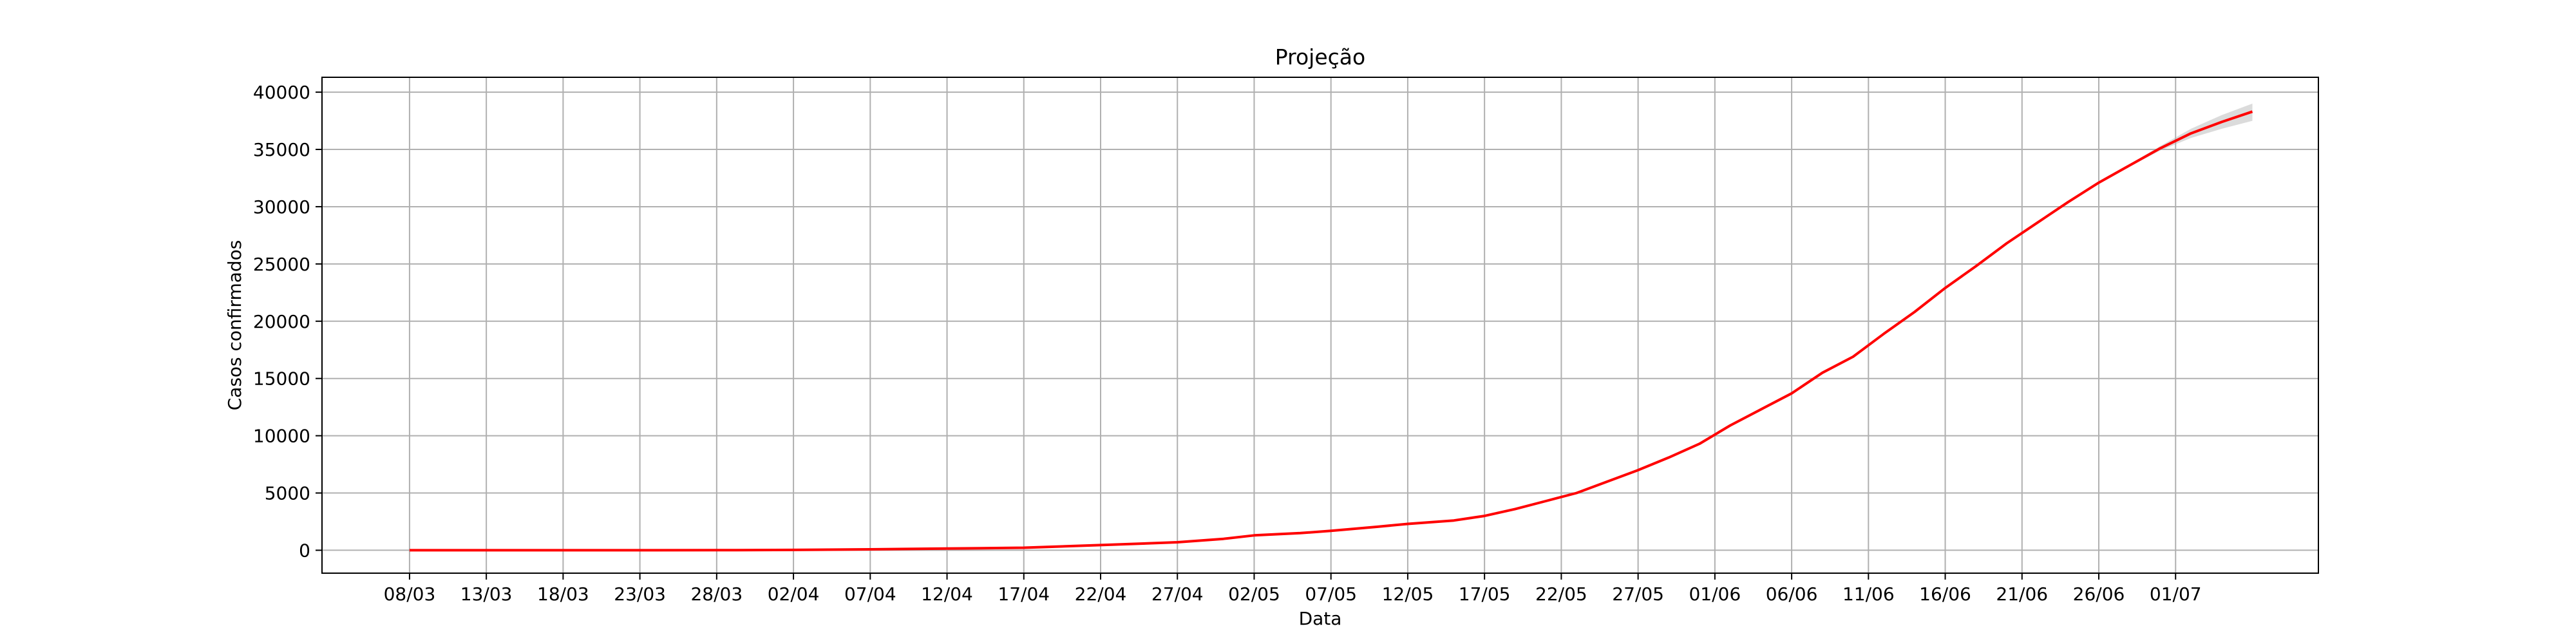 This screenshot has height=644, width=2576. Describe the element at coordinates (281, 92) in the screenshot. I see `y-tick-label: 40000` at that location.